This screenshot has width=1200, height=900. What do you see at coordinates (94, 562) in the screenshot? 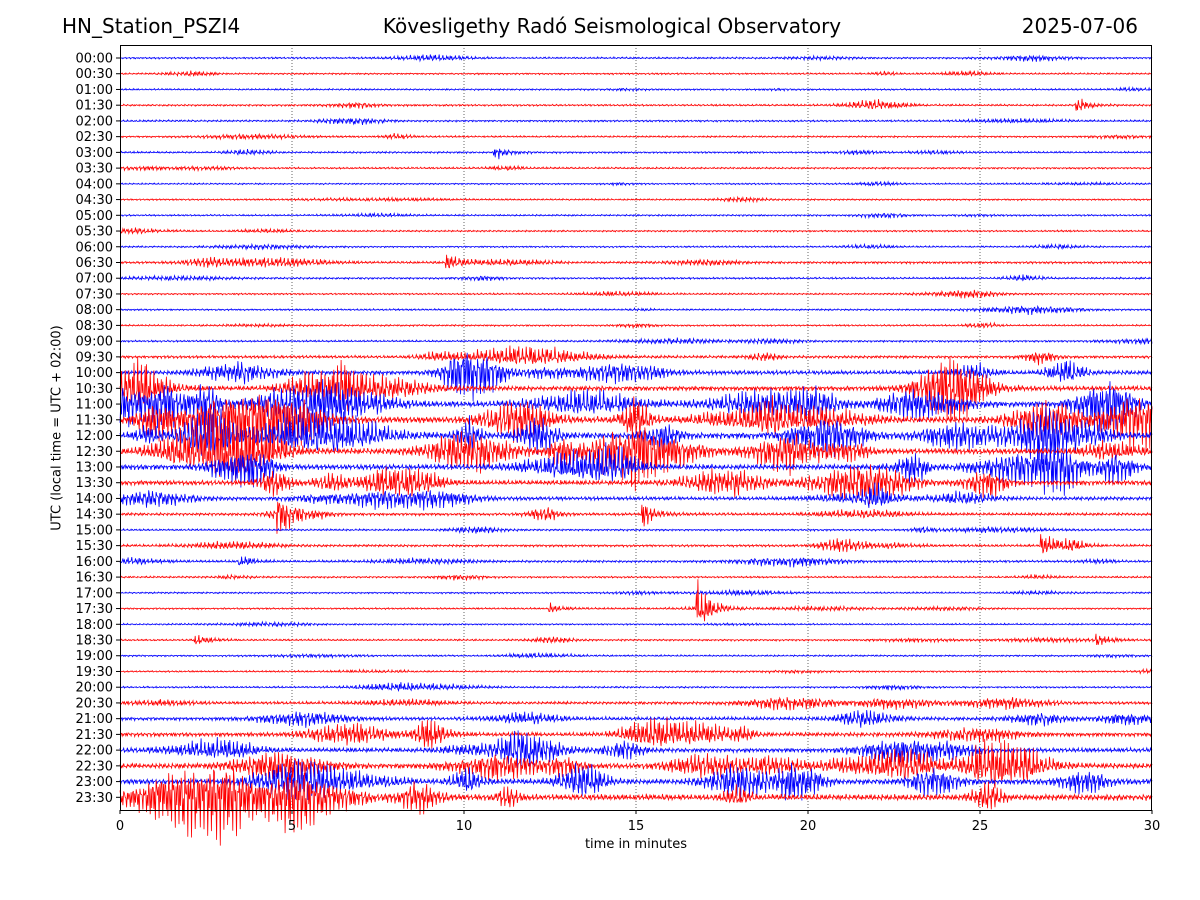
I see `y-tick-label: 16:00` at bounding box center [94, 562].